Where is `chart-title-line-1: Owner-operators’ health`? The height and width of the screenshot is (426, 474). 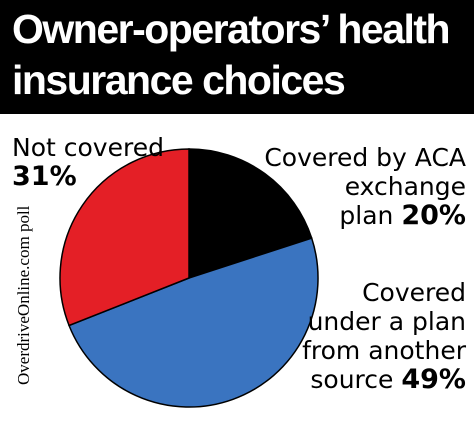 chart-title-line-1: Owner-operators’ health is located at coordinates (231, 29).